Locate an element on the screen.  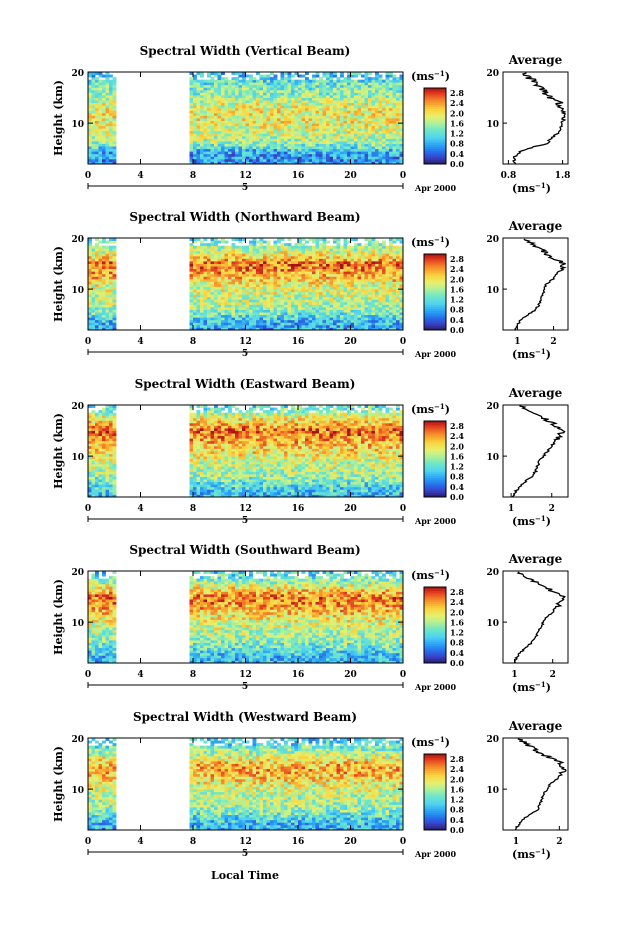
colorbar-segment is located at coordinates (435, 317).